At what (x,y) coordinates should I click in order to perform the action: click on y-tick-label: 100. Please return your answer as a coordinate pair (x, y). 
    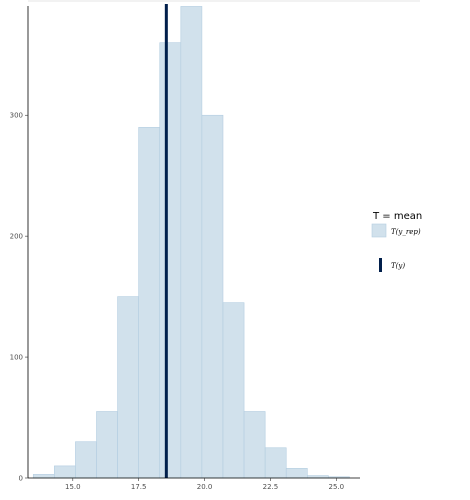
    Looking at the image, I should click on (16, 358).